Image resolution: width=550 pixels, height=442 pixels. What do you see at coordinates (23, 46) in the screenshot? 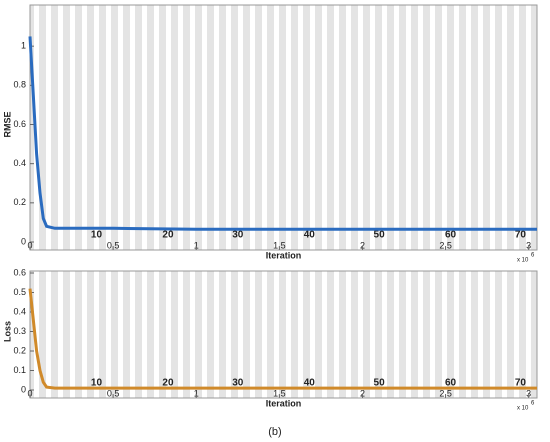
I see `y-tick-label: 1` at bounding box center [23, 46].